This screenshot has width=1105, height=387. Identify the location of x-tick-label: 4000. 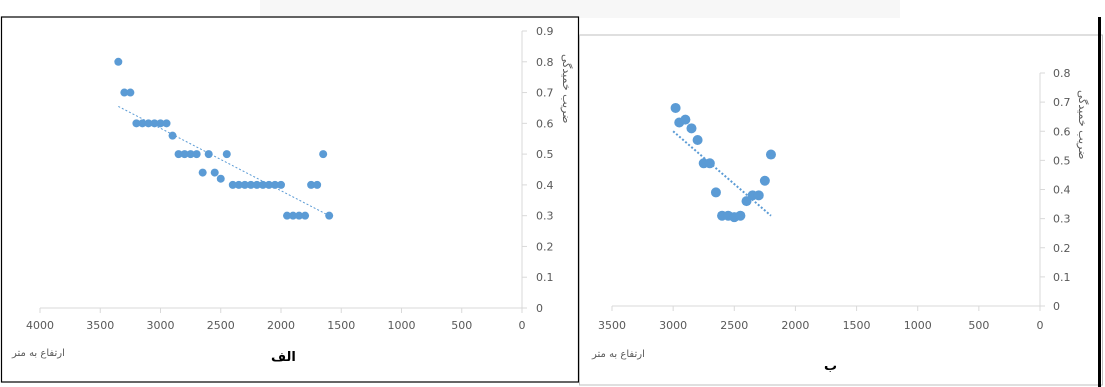
(40, 325).